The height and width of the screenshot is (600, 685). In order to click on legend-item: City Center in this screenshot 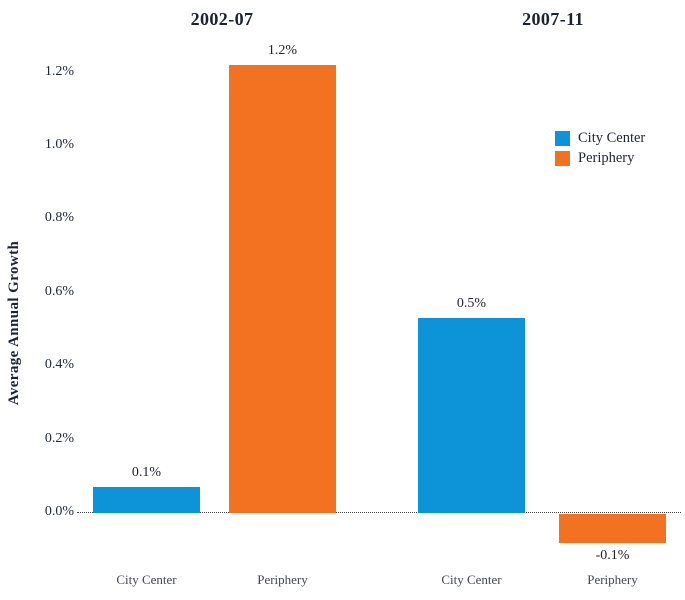, I will do `click(600, 138)`.